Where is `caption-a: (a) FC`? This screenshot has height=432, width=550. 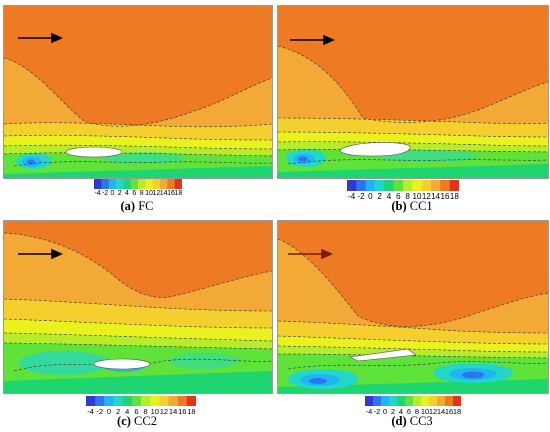
caption-a: (a) FC is located at coordinates (137, 206).